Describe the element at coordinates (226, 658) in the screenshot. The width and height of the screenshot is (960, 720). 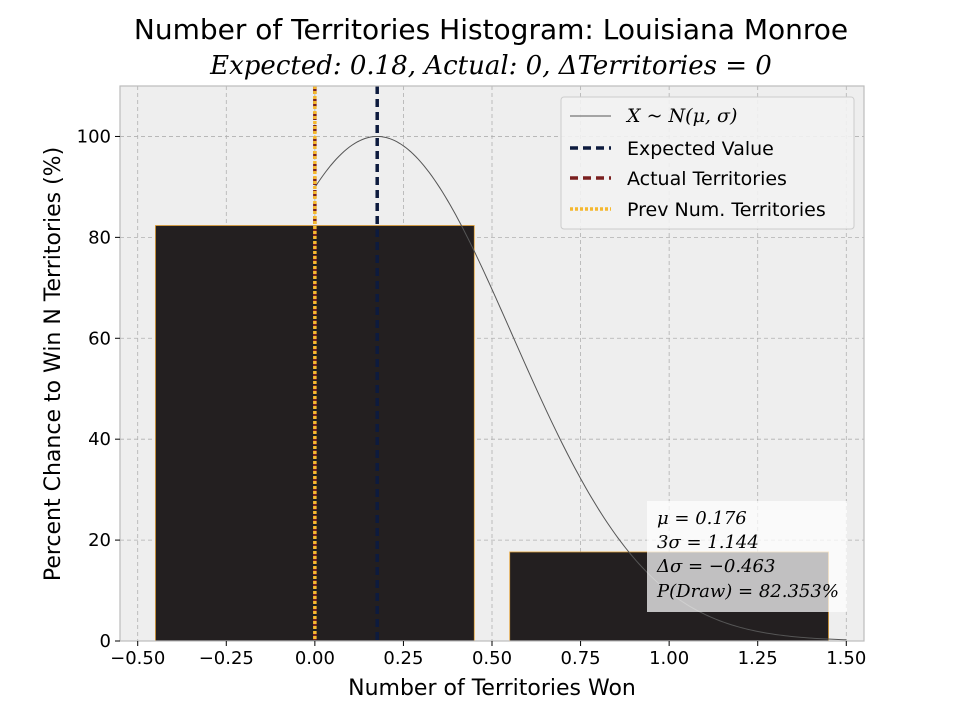
I see `x-tick-label-1: −0.25` at that location.